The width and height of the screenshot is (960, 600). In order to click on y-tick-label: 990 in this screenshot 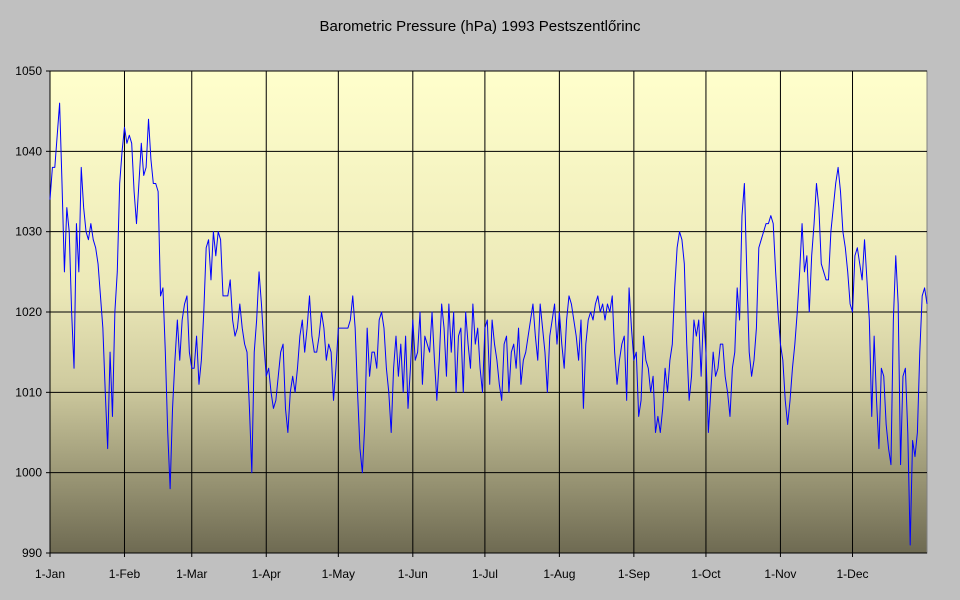, I will do `click(32, 553)`.